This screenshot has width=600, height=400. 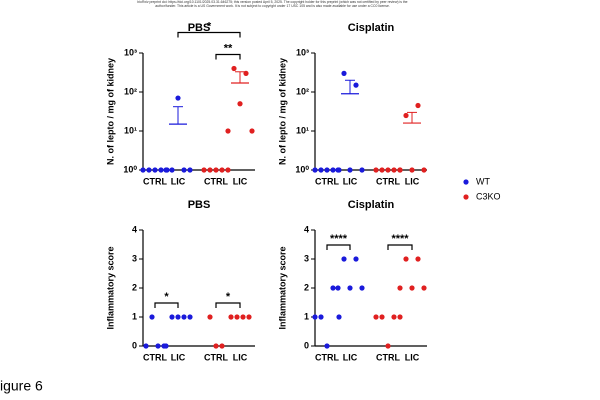 I want to click on y-tick-label: 3, so click(x=134, y=258).